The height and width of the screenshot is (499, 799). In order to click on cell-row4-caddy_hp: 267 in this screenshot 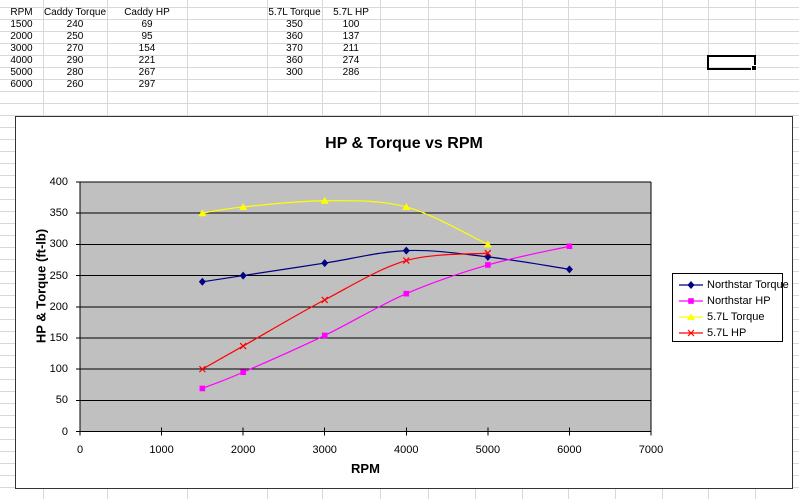, I will do `click(147, 72)`.